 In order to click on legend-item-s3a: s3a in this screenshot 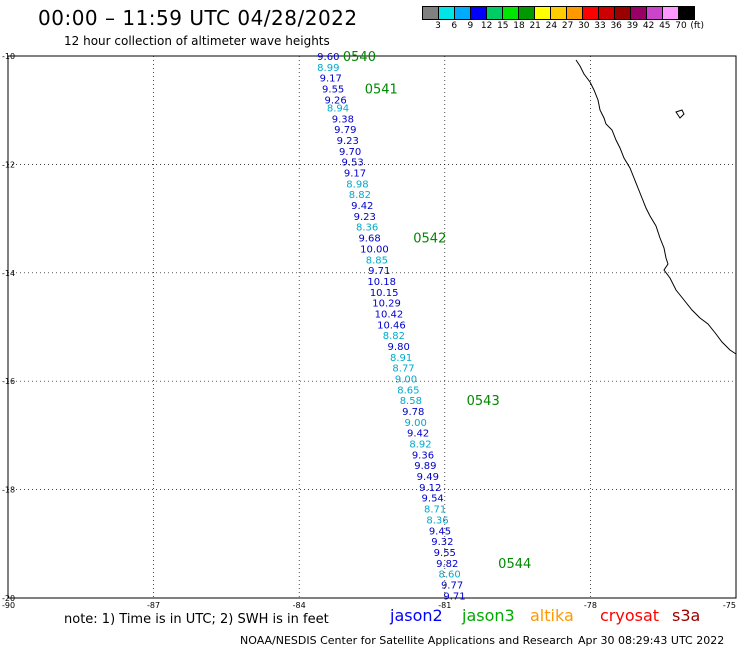, I will do `click(686, 615)`.